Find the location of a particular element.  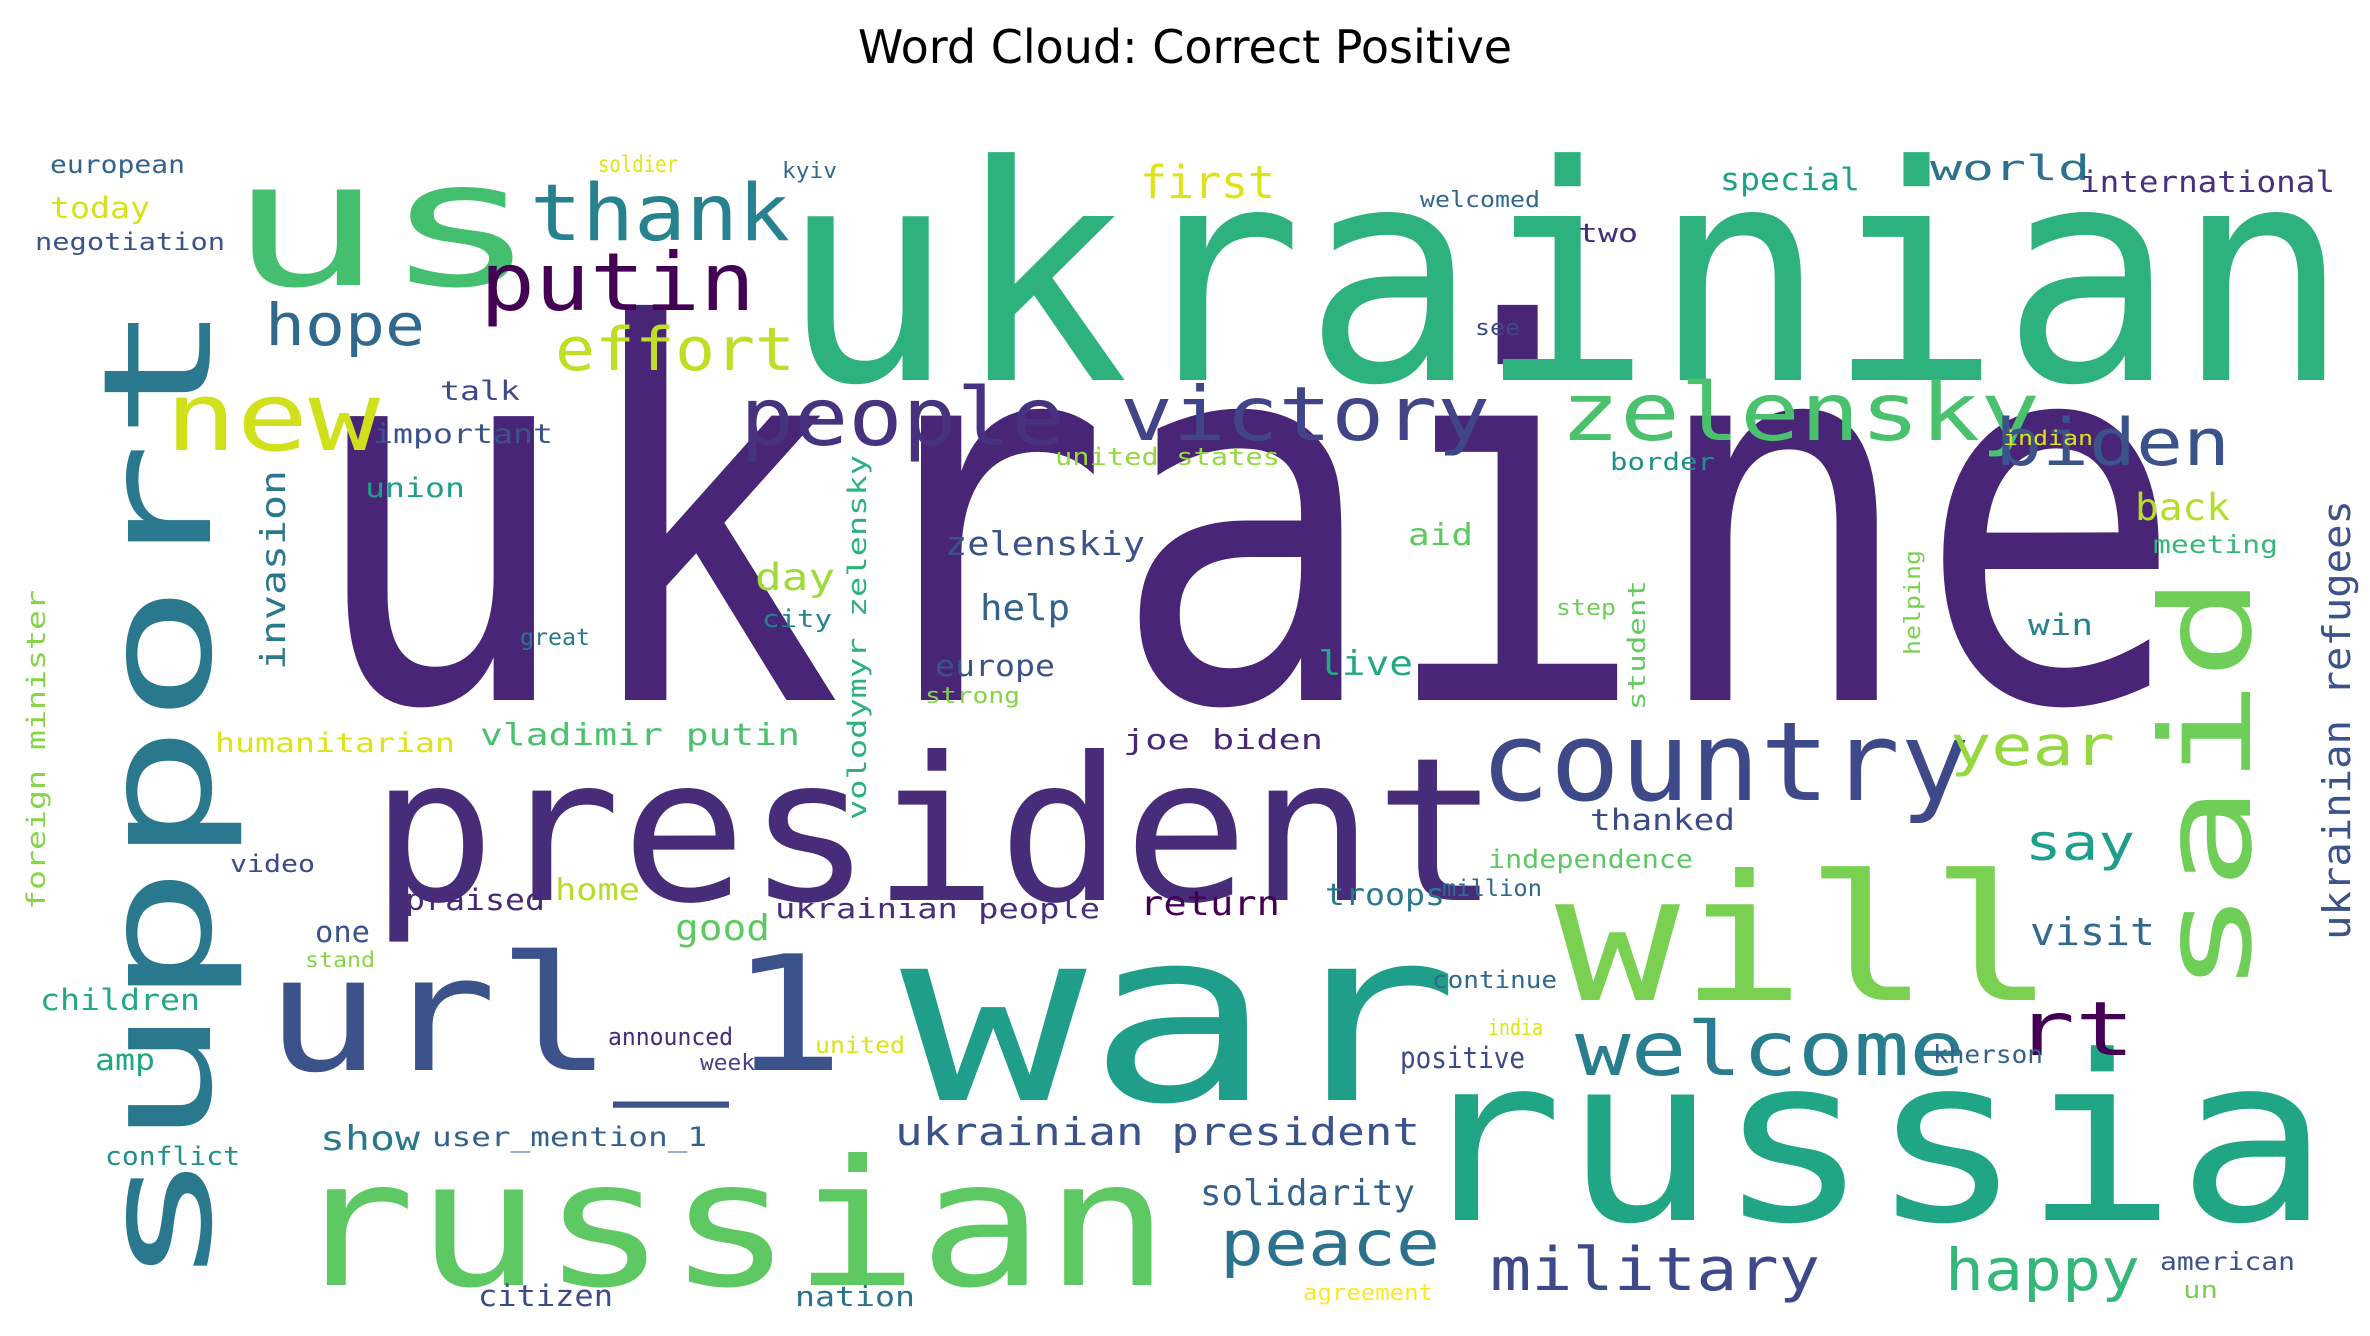

word-see: see is located at coordinates (1497, 328).